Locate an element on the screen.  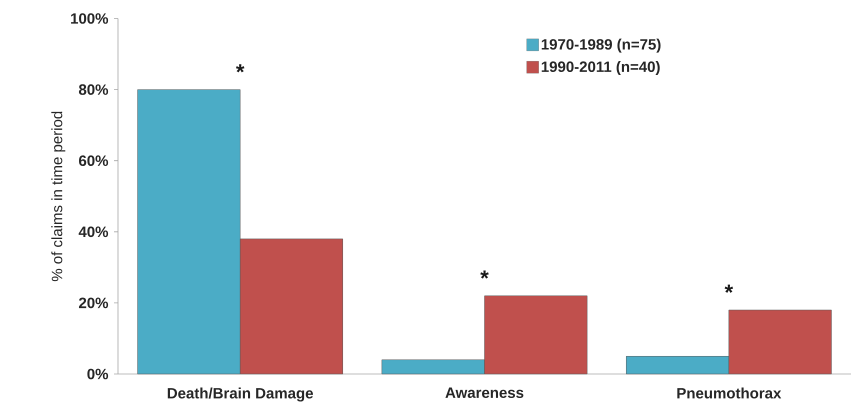
y-tick-label: 40% is located at coordinates (93, 232).